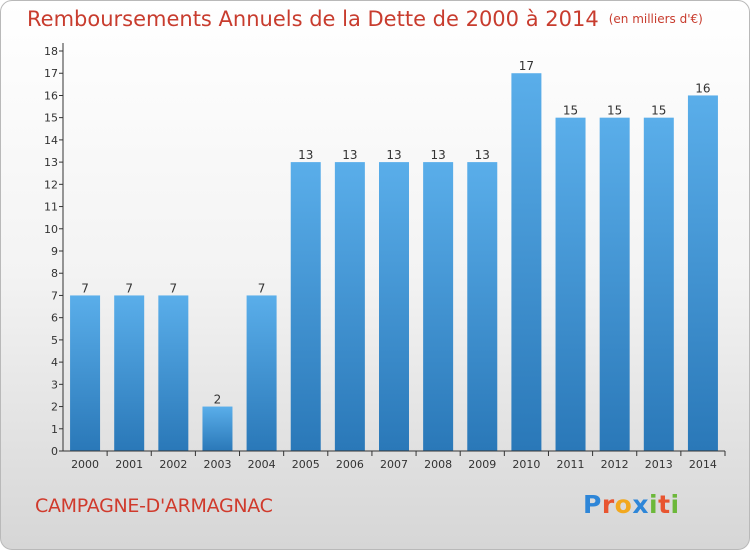  I want to click on y-tick-label: 10, so click(51, 229).